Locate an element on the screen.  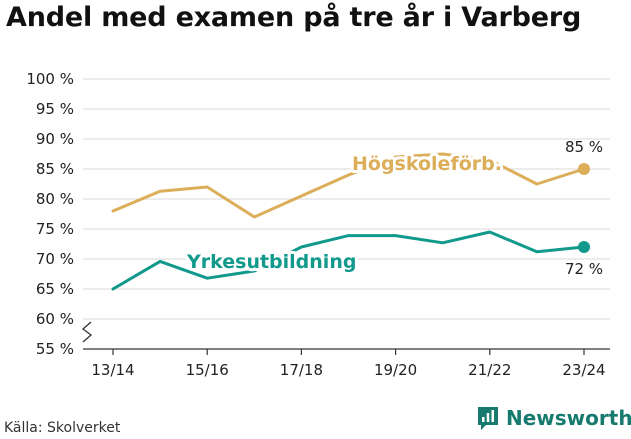
y-tick-label: 80 % is located at coordinates (55, 199).